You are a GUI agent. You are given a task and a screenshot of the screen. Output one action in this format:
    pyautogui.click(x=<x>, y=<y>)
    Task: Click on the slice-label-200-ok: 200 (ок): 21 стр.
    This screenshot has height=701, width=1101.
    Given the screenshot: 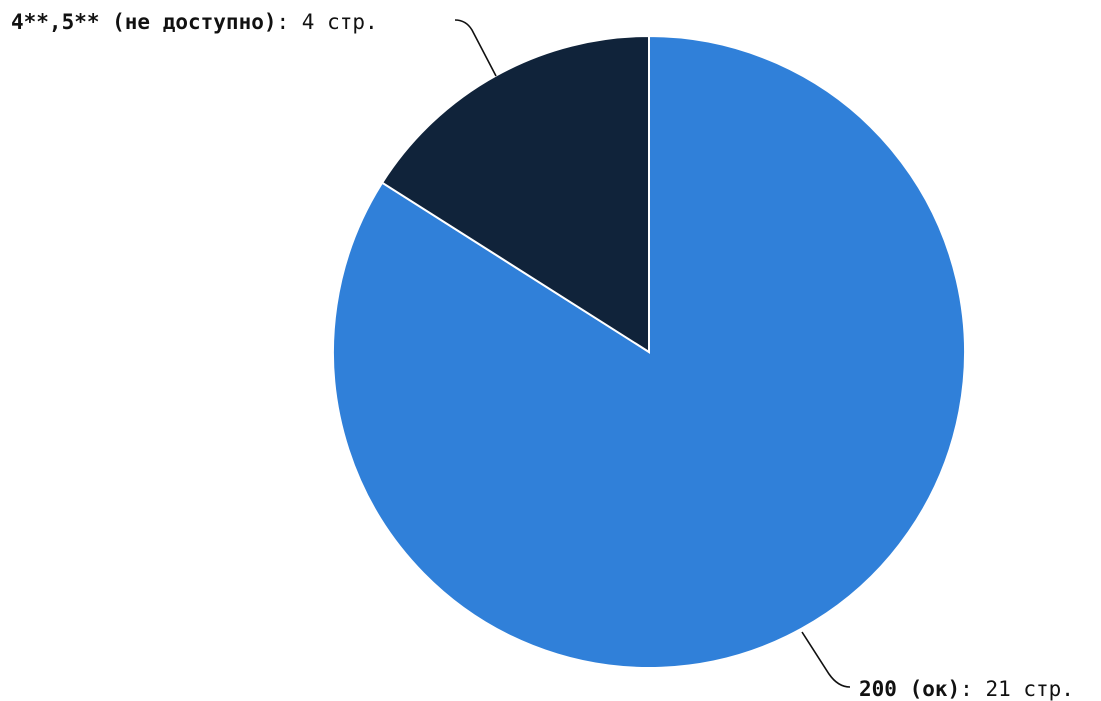 What is the action you would take?
    pyautogui.click(x=966, y=689)
    